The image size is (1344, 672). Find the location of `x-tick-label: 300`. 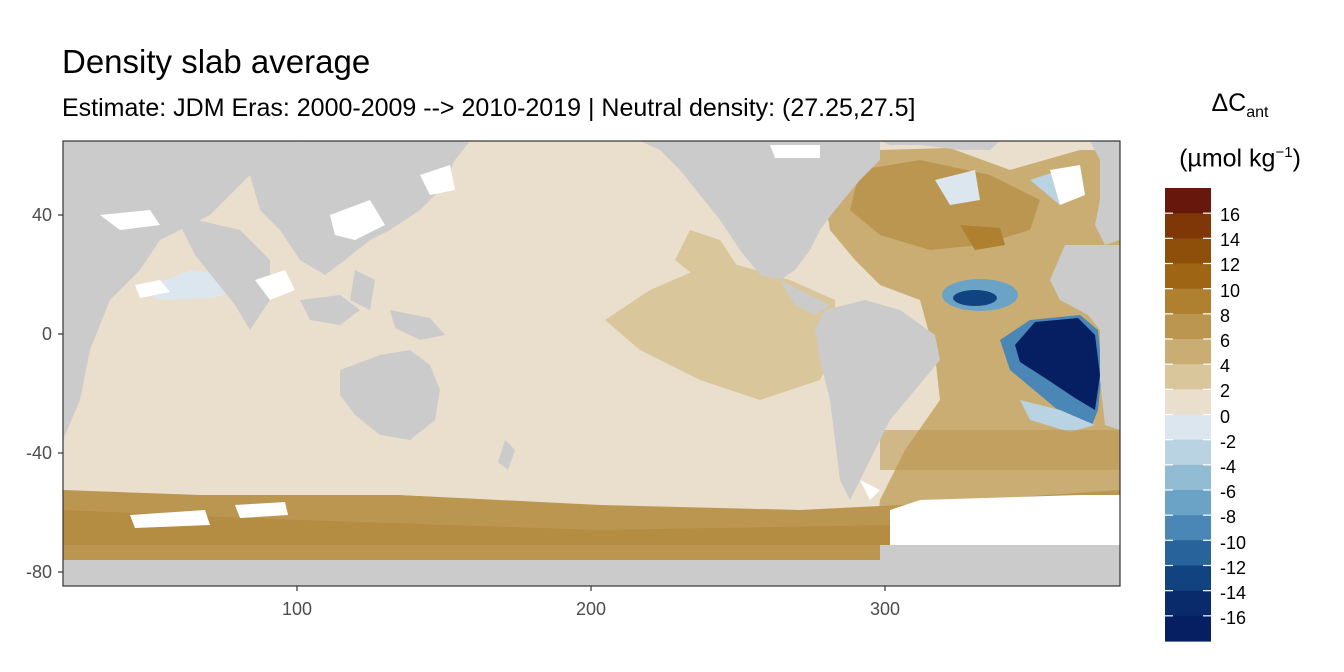

x-tick-label: 300 is located at coordinates (885, 609).